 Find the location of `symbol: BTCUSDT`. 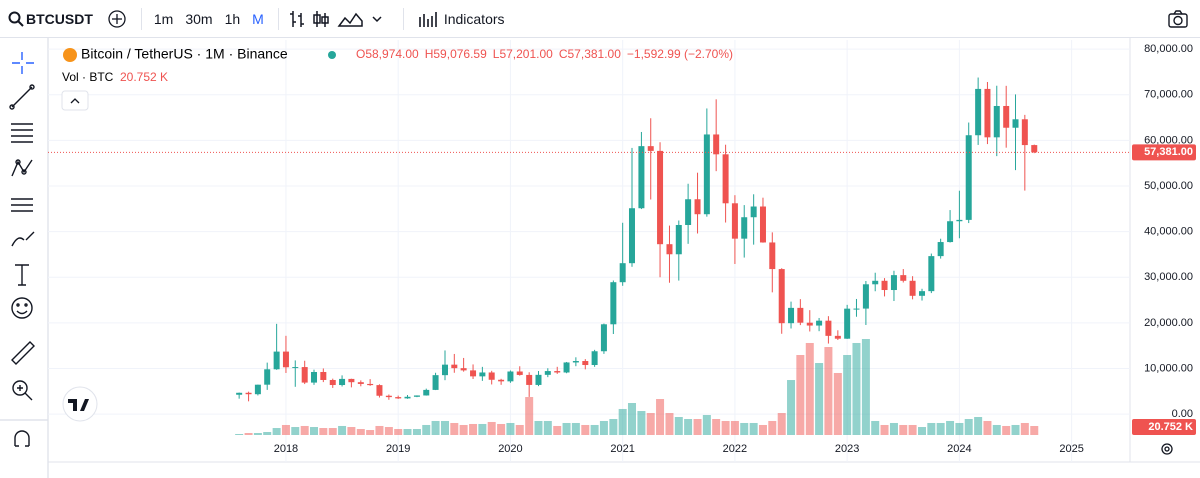

symbol: BTCUSDT is located at coordinates (59, 18).